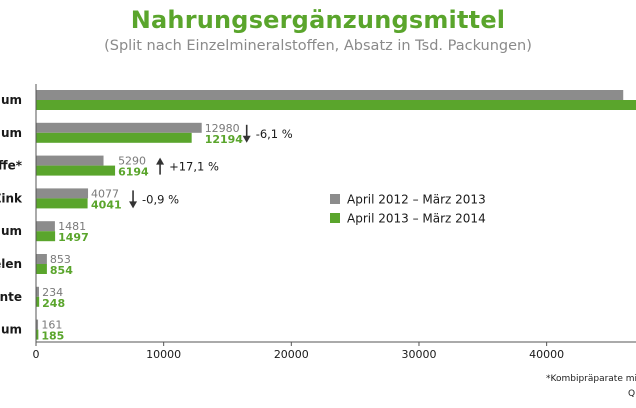 The height and width of the screenshot is (408, 636). Describe the element at coordinates (546, 354) in the screenshot. I see `x-tick-label: 40000` at that location.